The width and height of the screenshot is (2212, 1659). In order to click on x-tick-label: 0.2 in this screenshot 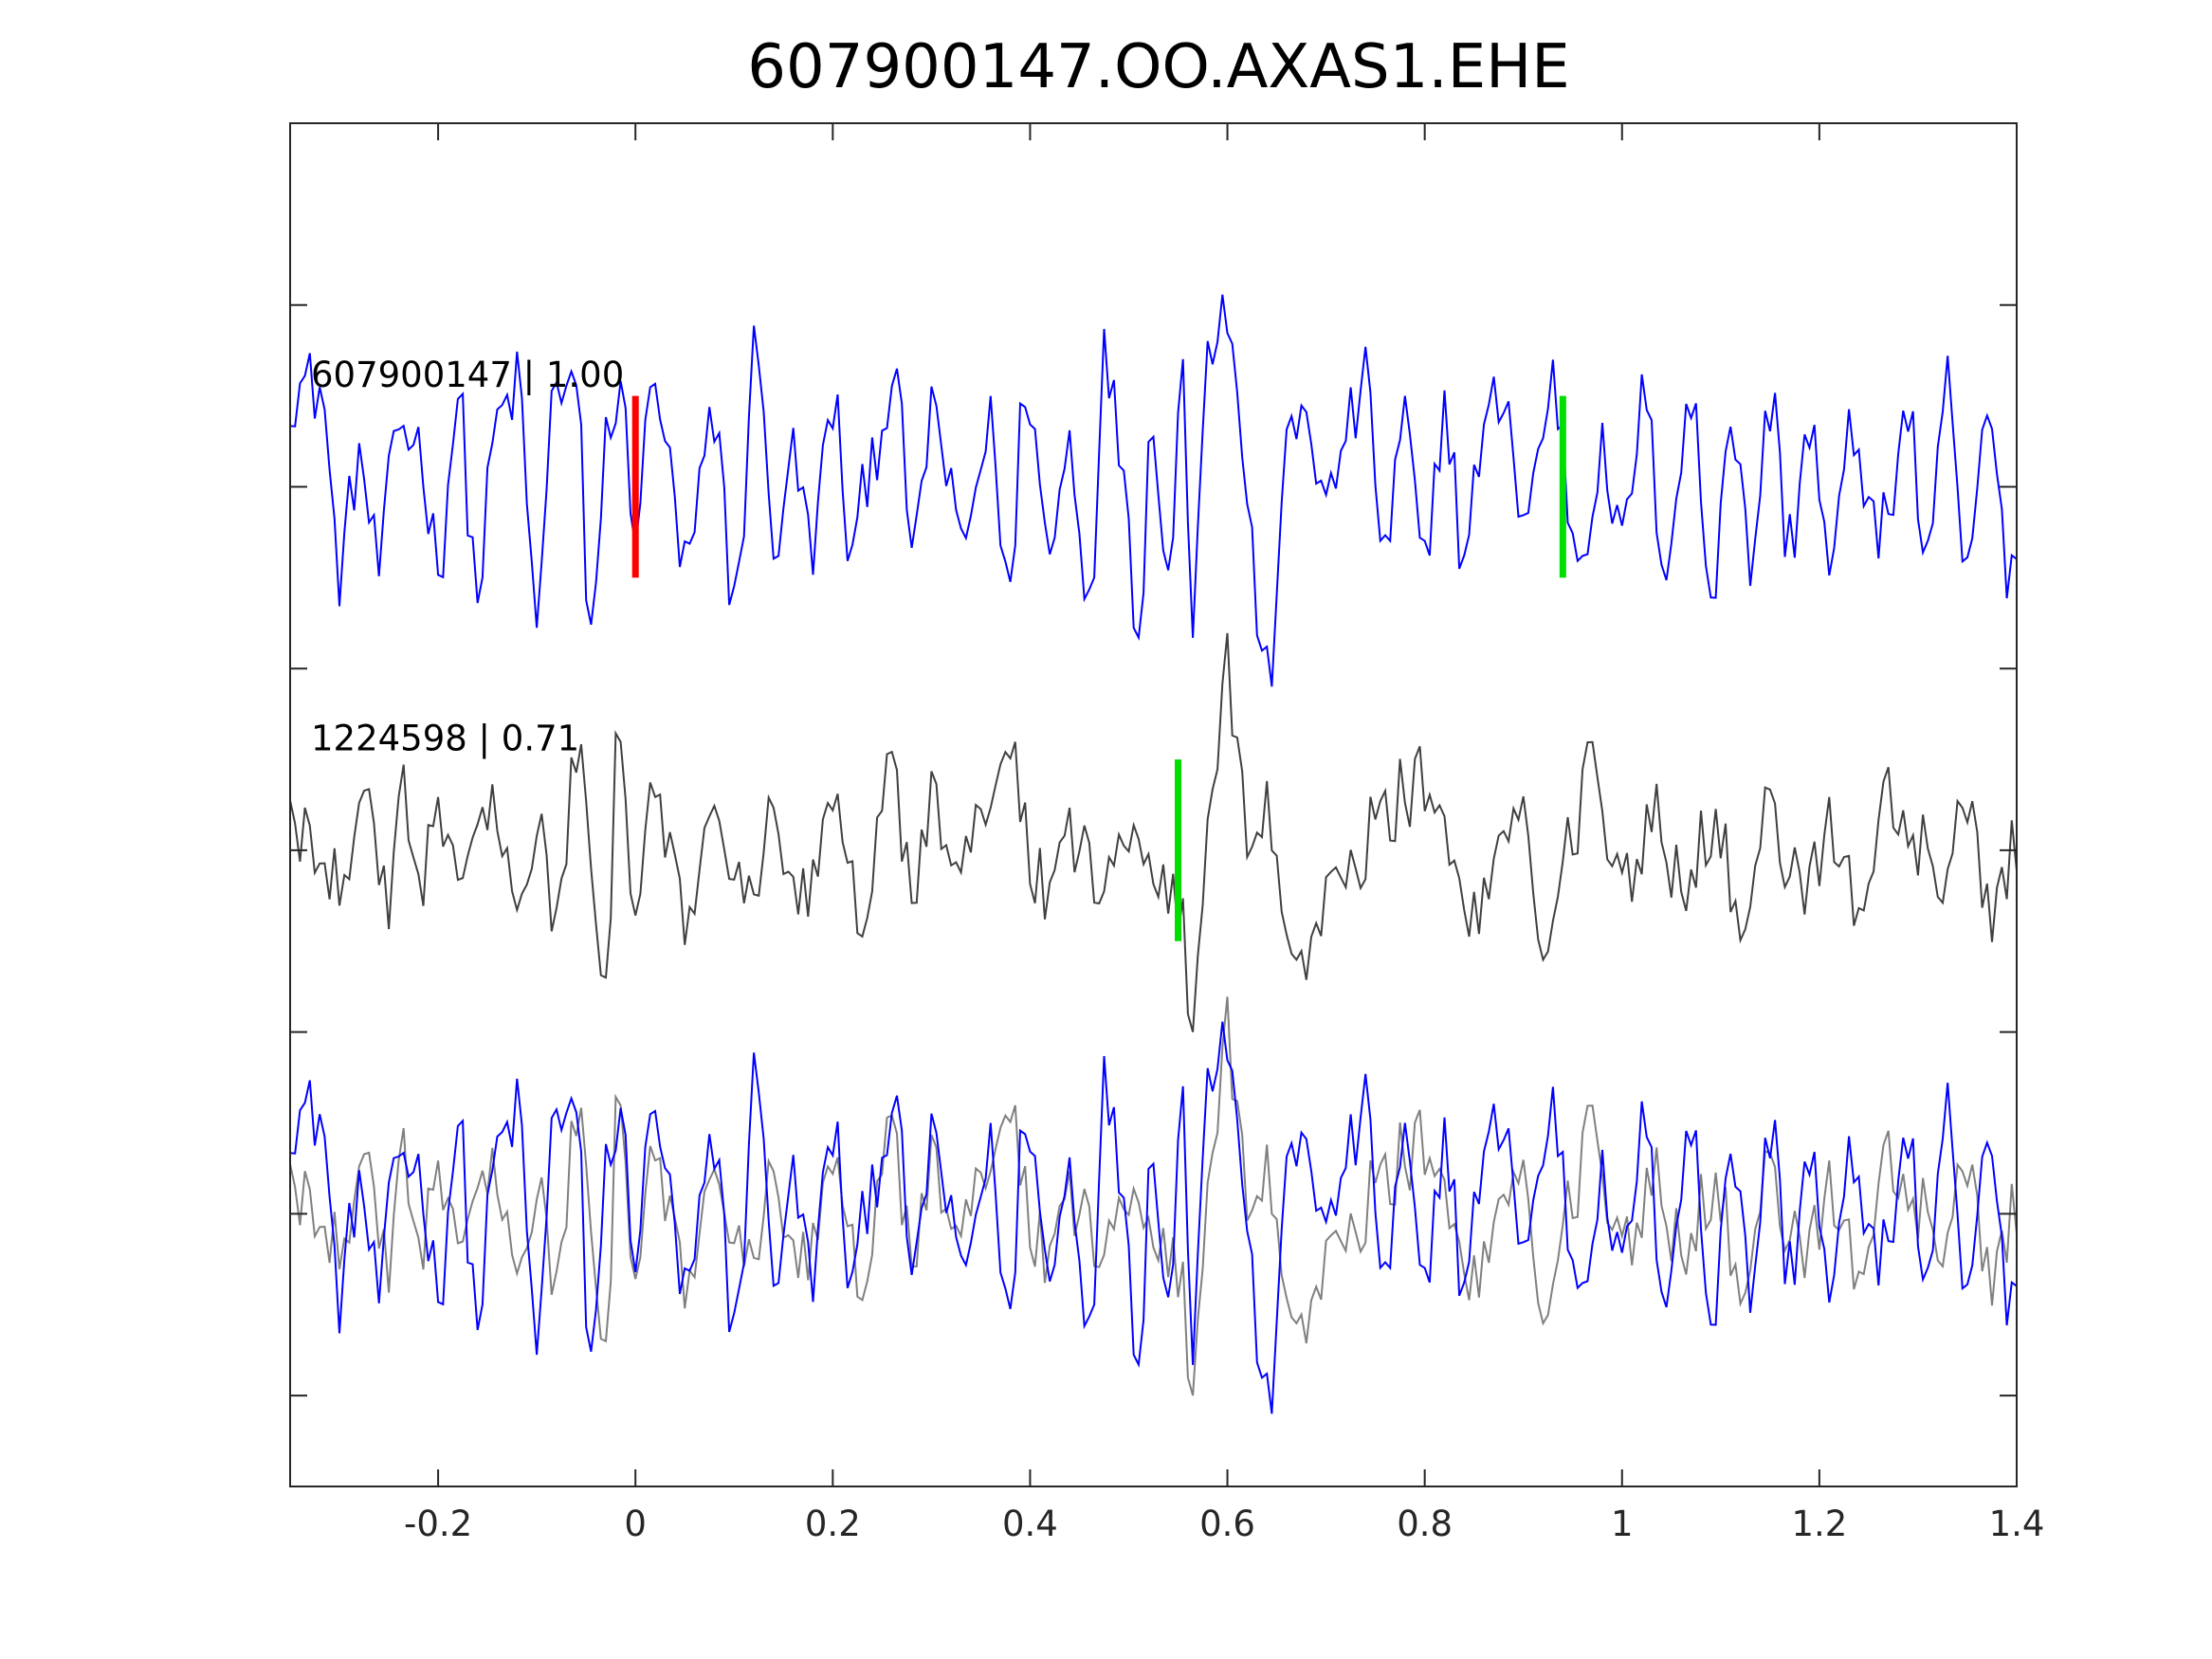, I will do `click(833, 1524)`.